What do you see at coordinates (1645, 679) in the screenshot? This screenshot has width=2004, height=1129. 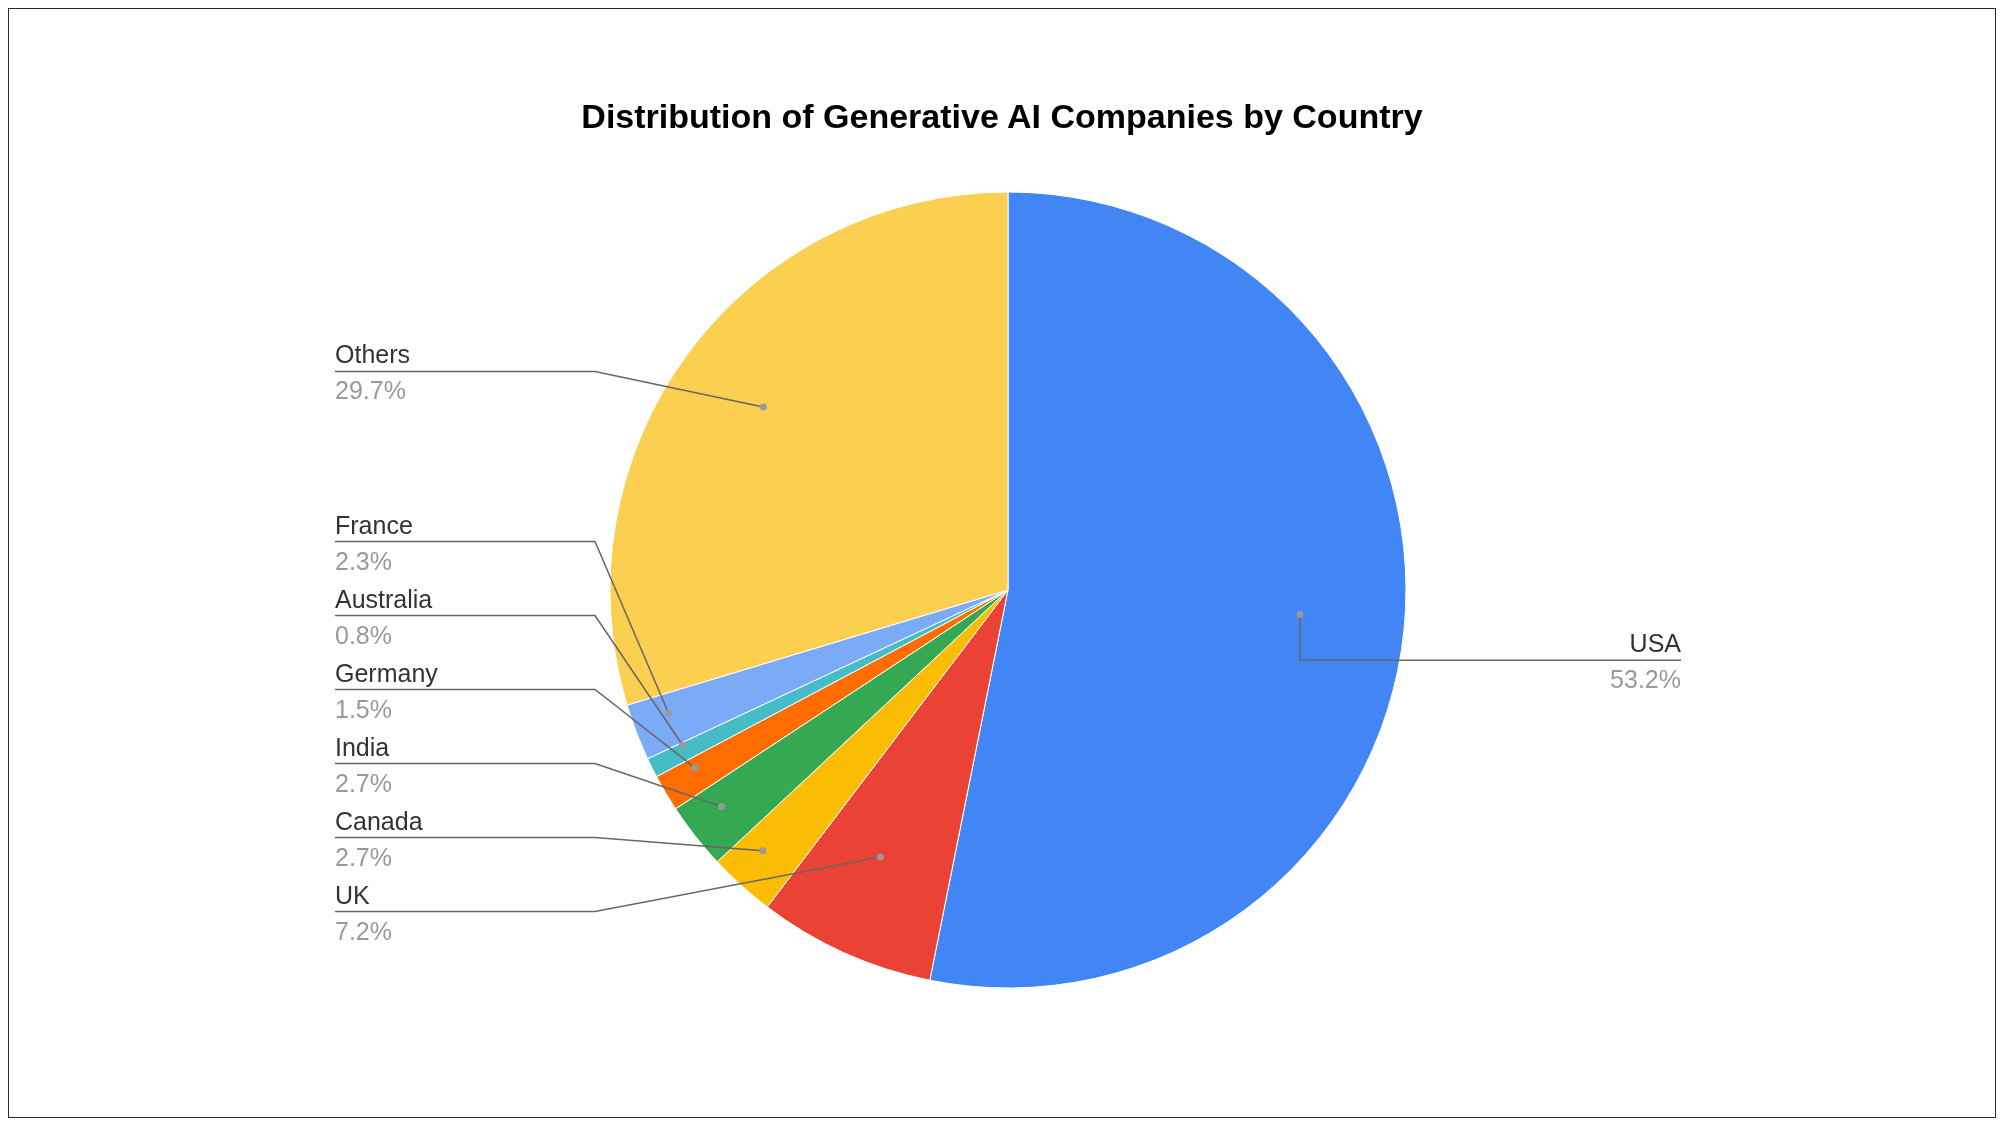 I see `data-label: 53.2%` at bounding box center [1645, 679].